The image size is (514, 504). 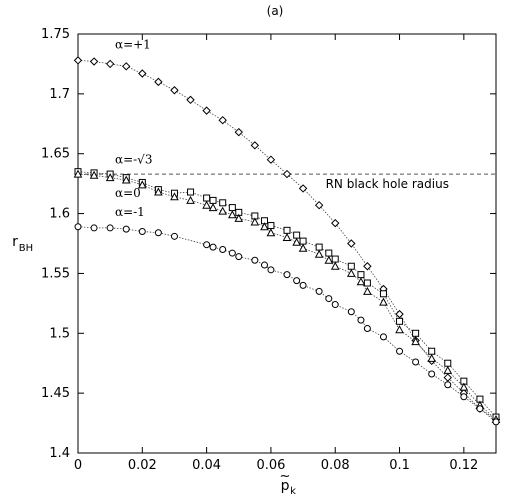 What do you see at coordinates (285, 486) in the screenshot?
I see `x-axis-label-main: p` at bounding box center [285, 486].